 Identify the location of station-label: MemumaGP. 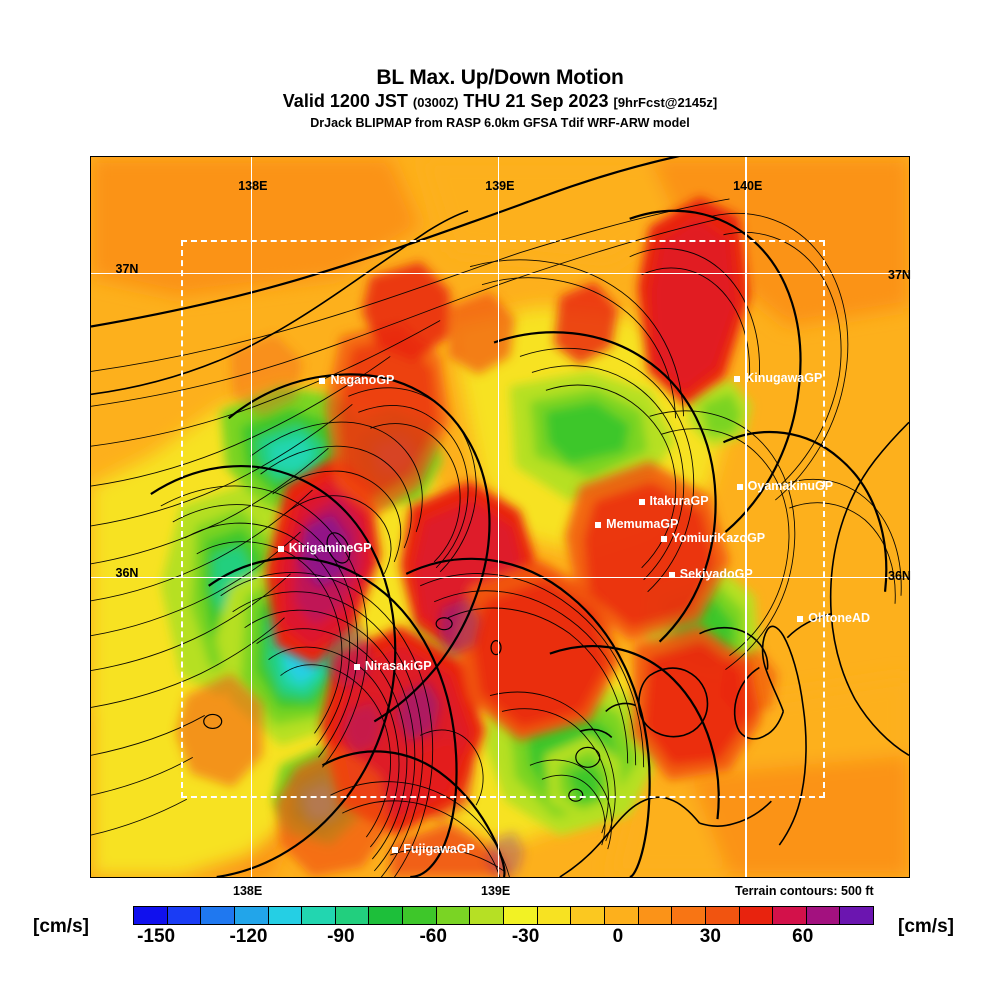
(642, 523).